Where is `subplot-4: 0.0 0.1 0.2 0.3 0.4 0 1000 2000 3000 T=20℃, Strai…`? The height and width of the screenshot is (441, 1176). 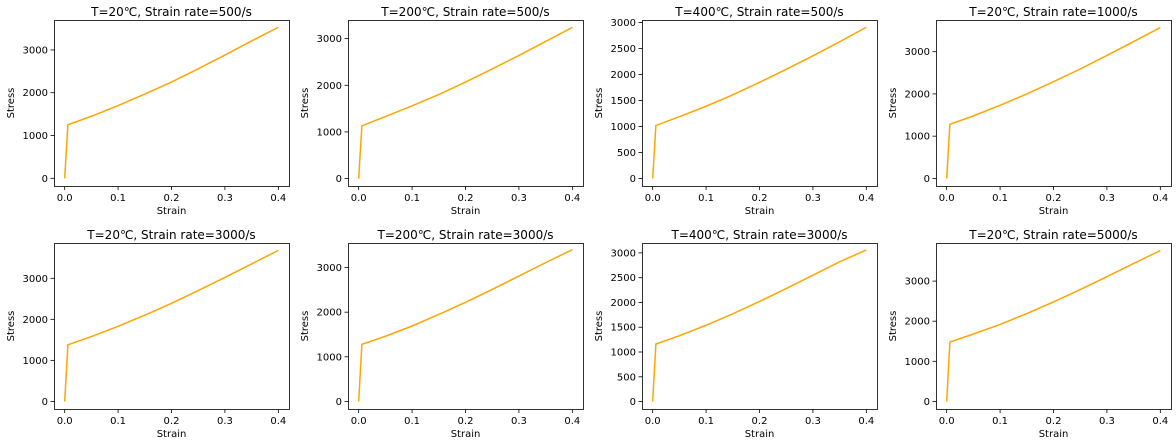
subplot-4: 0.0 0.1 0.2 0.3 0.4 0 1000 2000 3000 T=20℃, Strai… is located at coordinates (1030, 111).